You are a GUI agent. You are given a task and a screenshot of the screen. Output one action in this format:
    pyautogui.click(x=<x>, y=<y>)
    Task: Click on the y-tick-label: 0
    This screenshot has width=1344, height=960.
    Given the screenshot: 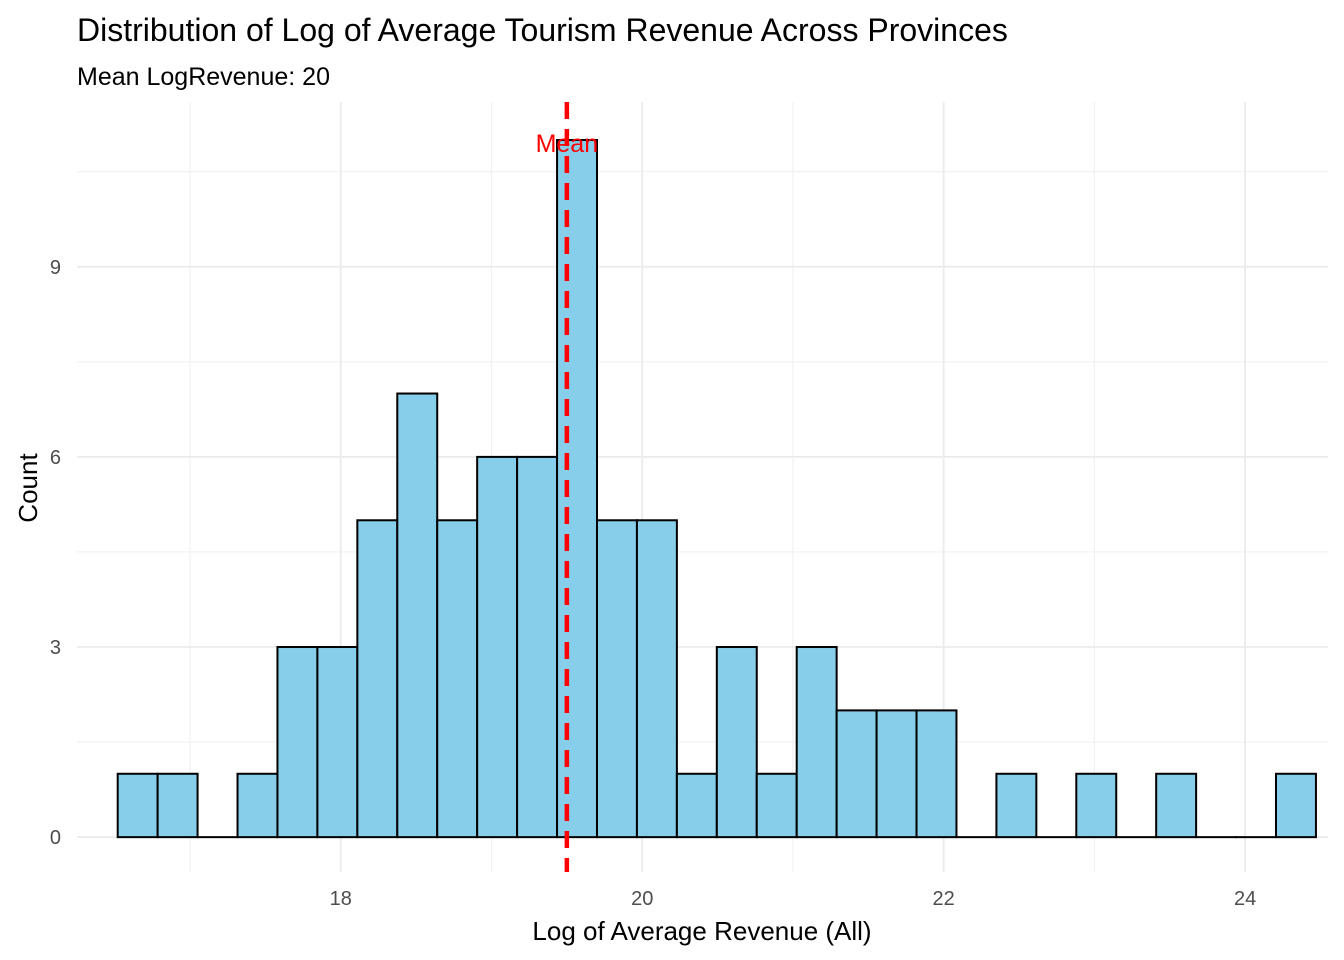 What is the action you would take?
    pyautogui.click(x=55, y=838)
    